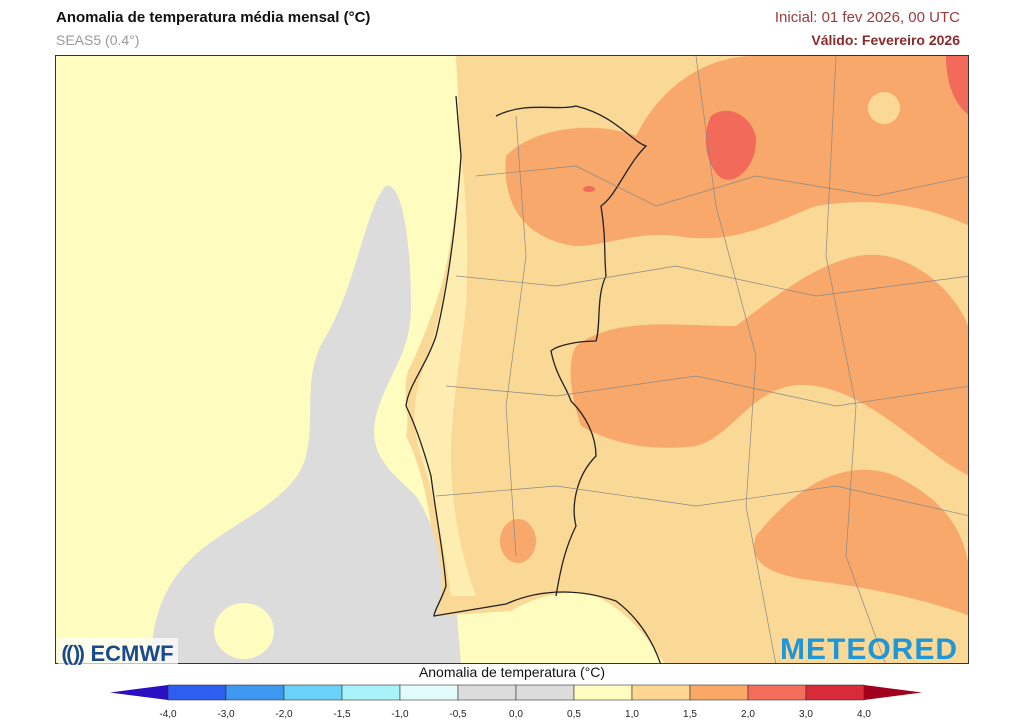 This screenshot has height=720, width=1024. I want to click on colorbar-tick-label: 0,0, so click(516, 714).